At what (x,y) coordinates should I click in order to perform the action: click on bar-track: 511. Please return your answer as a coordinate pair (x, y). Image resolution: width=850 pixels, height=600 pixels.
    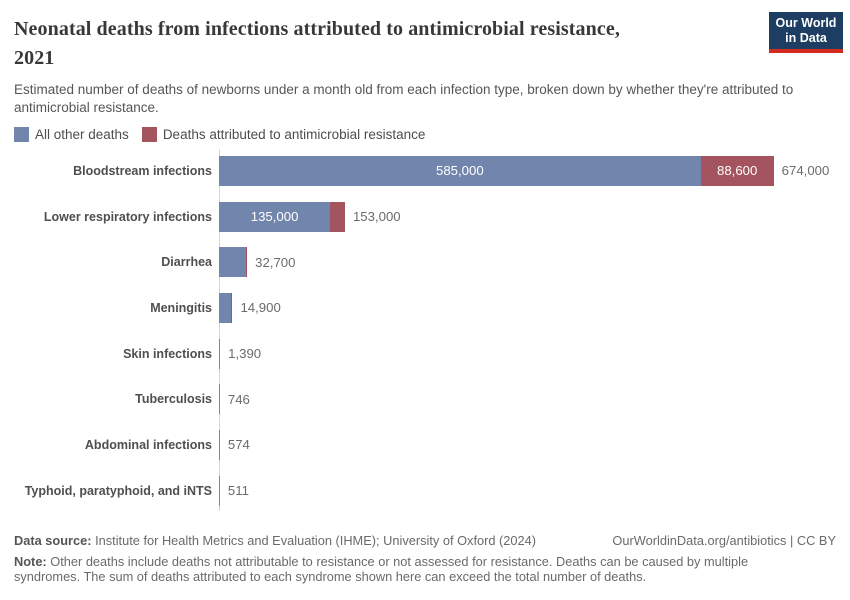
    Looking at the image, I should click on (527, 490).